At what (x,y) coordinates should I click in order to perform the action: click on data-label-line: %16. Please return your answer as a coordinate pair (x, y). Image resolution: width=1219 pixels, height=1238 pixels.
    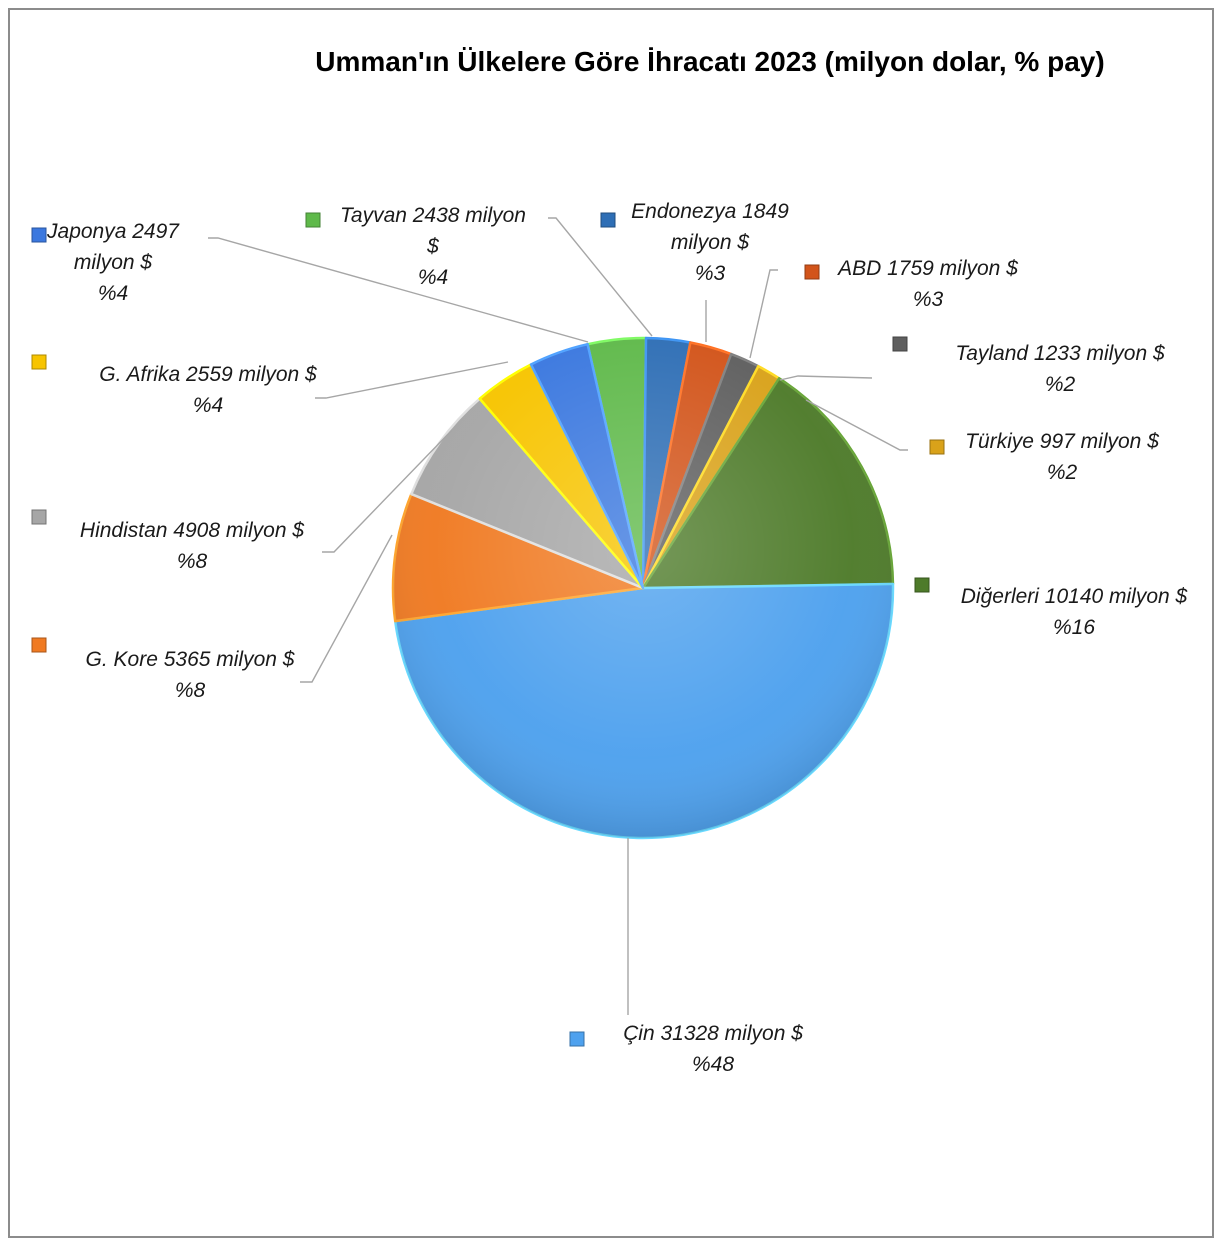
    Looking at the image, I should click on (1074, 627).